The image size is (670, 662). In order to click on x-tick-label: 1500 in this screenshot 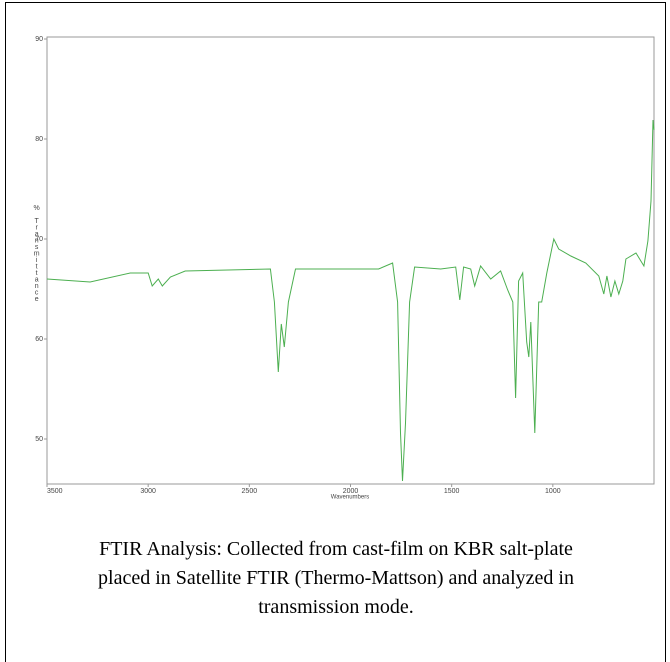, I will do `click(452, 491)`.